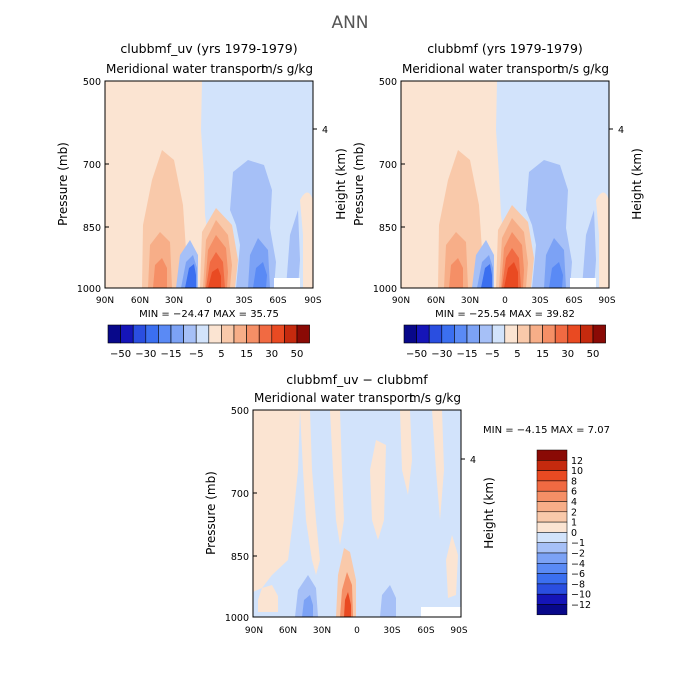 Image resolution: width=700 pixels, height=700 pixels. I want to click on figure-title: ANN, so click(349, 23).